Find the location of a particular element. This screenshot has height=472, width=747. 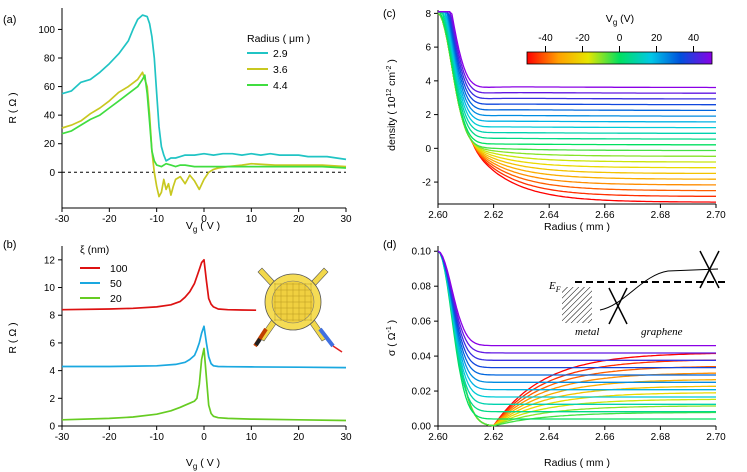

colorbar-tick-label: 0 is located at coordinates (620, 38).